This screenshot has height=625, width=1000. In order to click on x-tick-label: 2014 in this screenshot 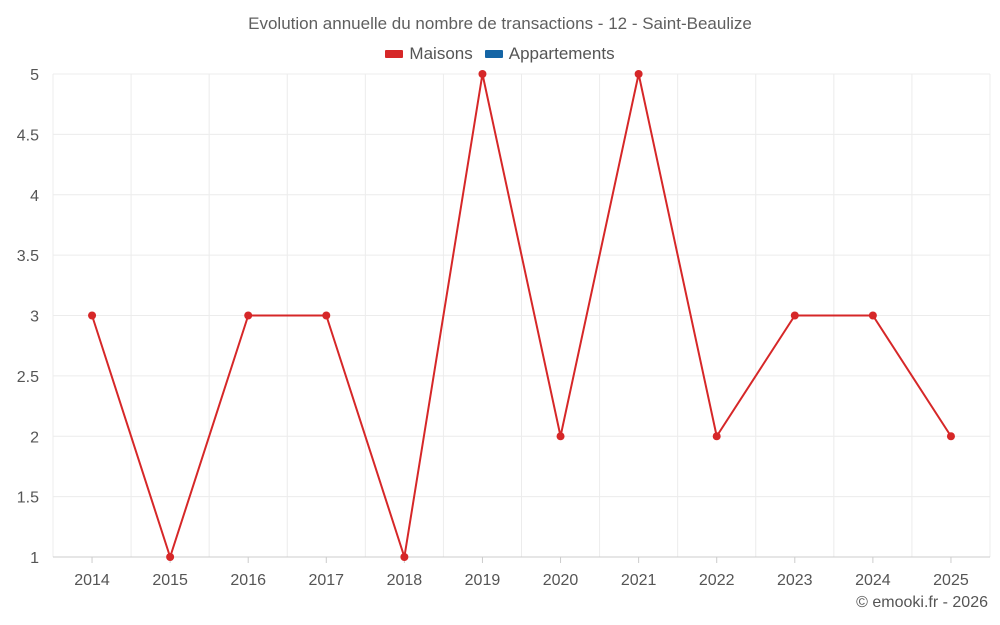, I will do `click(92, 580)`.